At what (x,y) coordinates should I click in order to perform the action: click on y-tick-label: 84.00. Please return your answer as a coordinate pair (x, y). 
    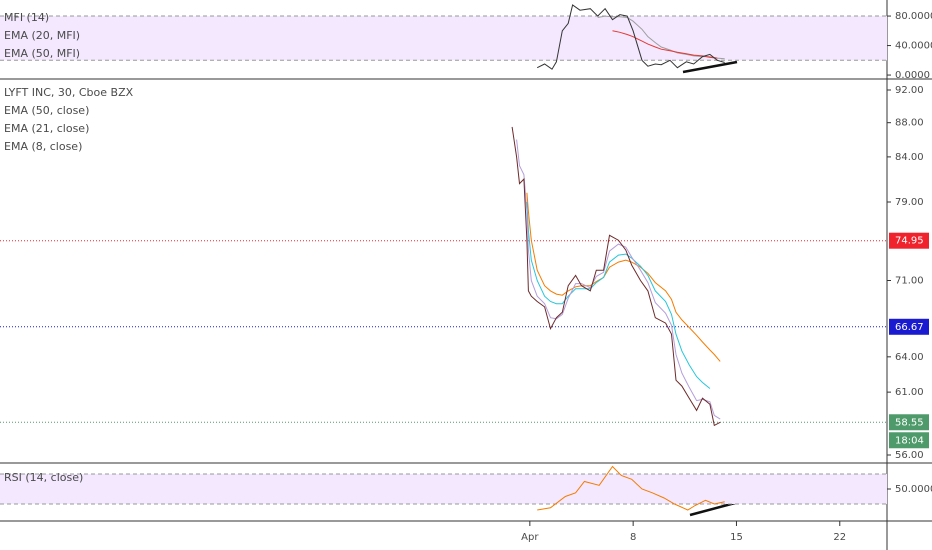
    Looking at the image, I should click on (909, 157).